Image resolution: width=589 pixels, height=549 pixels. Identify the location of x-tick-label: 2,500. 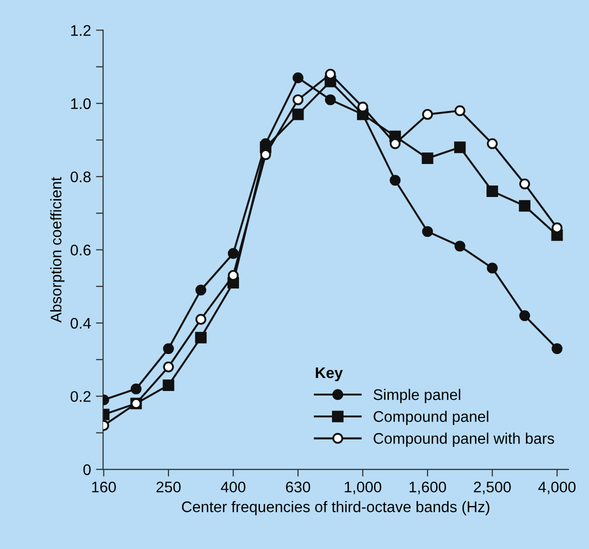
(492, 488).